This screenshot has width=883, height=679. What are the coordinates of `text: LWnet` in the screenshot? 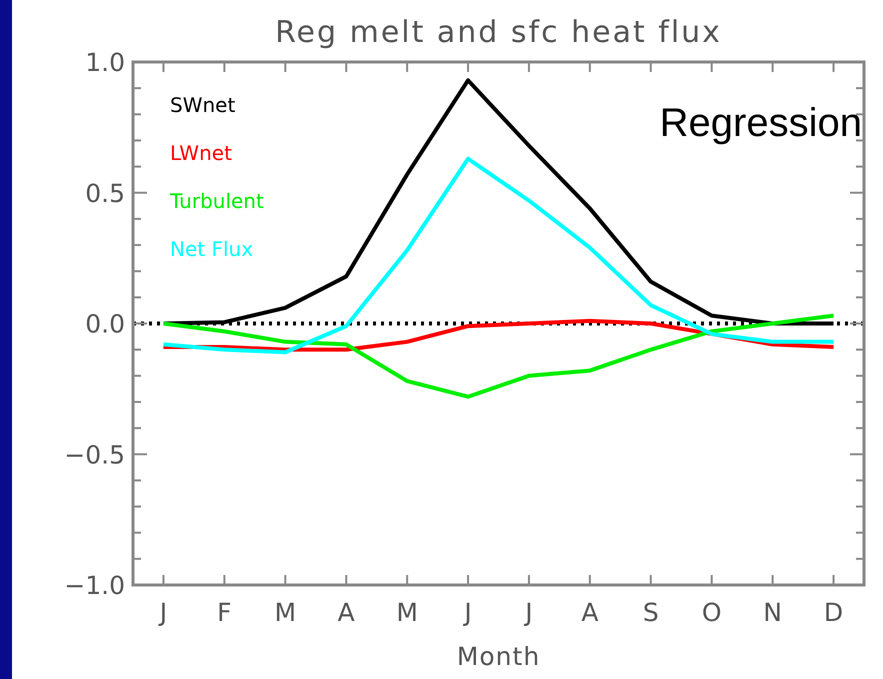 It's located at (201, 153).